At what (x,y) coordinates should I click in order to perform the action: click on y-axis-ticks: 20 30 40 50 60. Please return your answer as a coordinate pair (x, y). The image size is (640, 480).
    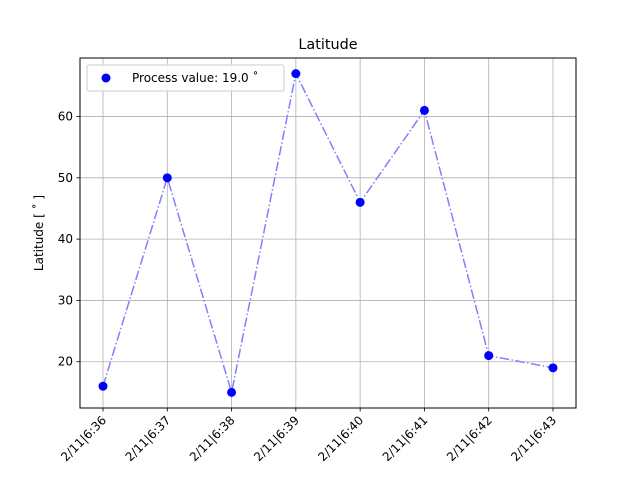
    Looking at the image, I should click on (69, 239).